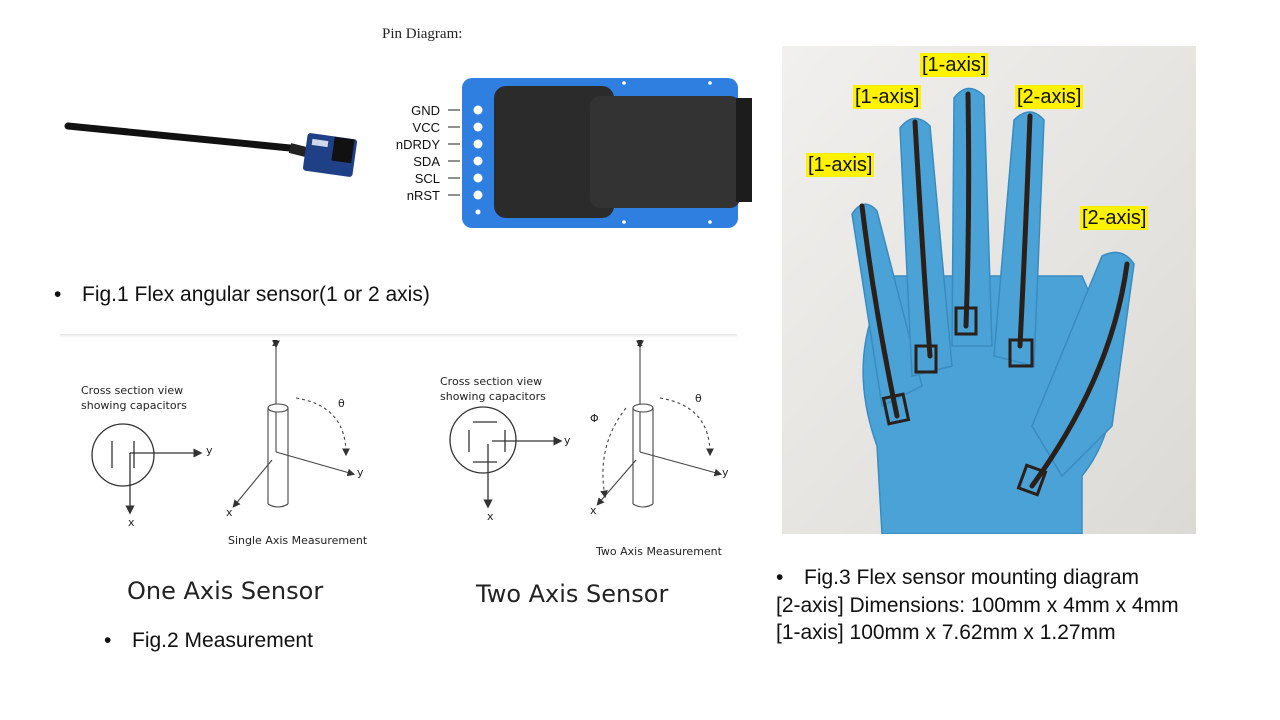 The image size is (1280, 720). What do you see at coordinates (131, 522) in the screenshot?
I see `one-axis-cross-x-label: x` at bounding box center [131, 522].